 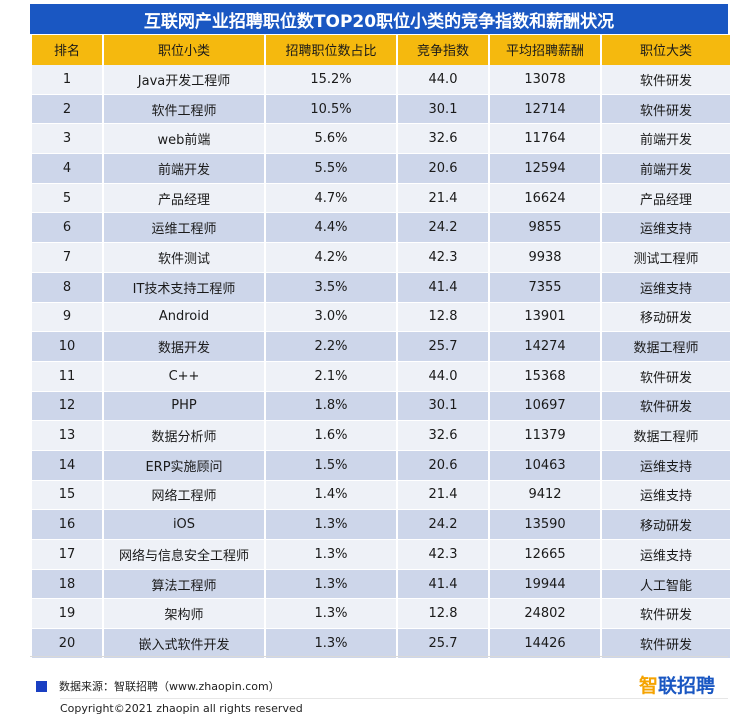 I want to click on cell-job-subcategory: PHP, so click(x=184, y=406).